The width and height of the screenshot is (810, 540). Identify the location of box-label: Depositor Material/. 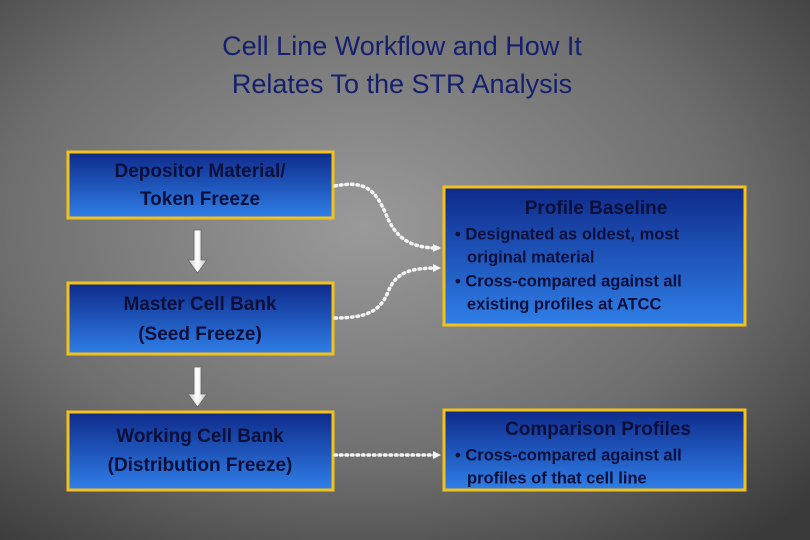
(200, 171).